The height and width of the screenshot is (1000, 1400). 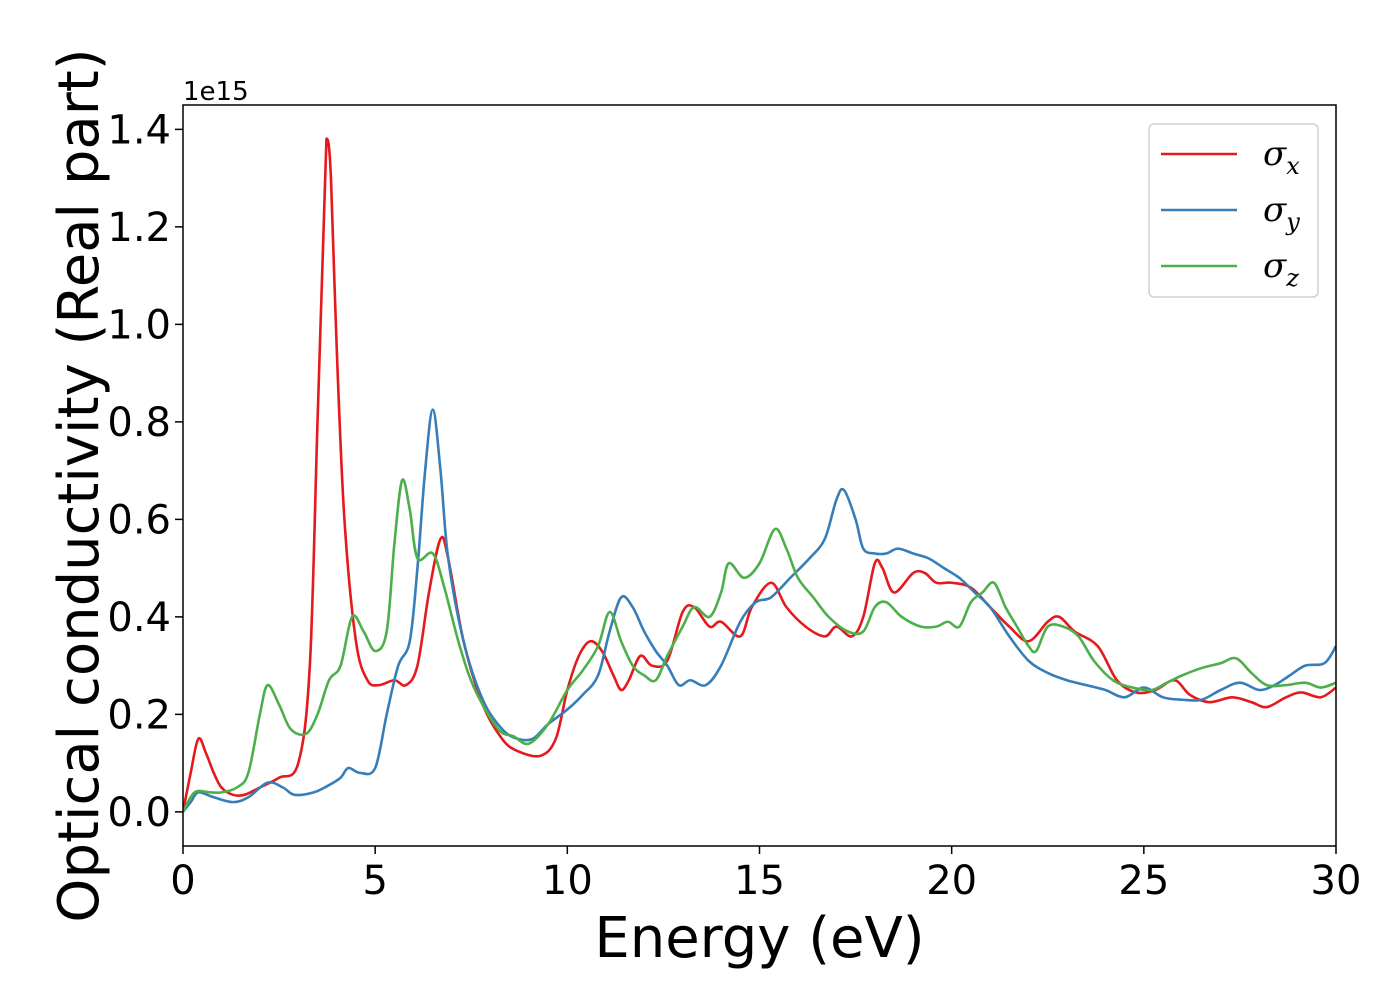 I want to click on x-axis: 0 5 10 15 20 25 30, so click(x=765, y=875).